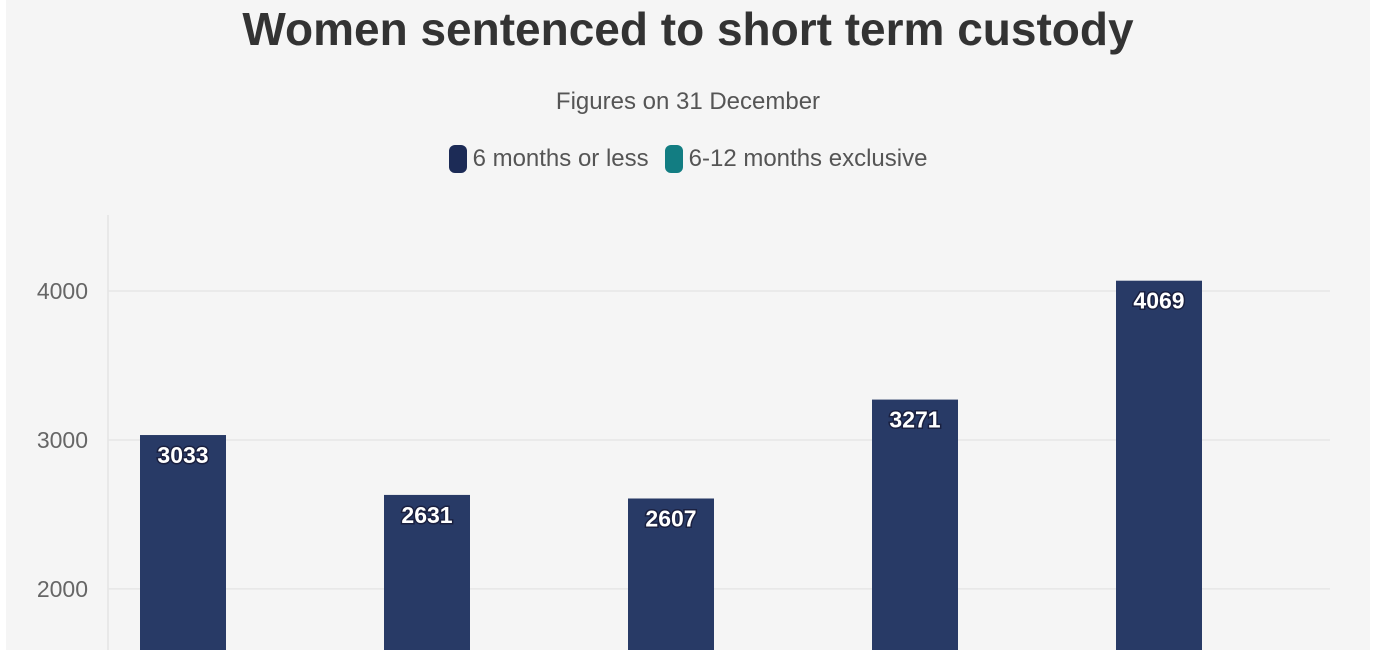 Image resolution: width=1380 pixels, height=650 pixels. Describe the element at coordinates (670, 518) in the screenshot. I see `bar-value-label: 2607` at that location.